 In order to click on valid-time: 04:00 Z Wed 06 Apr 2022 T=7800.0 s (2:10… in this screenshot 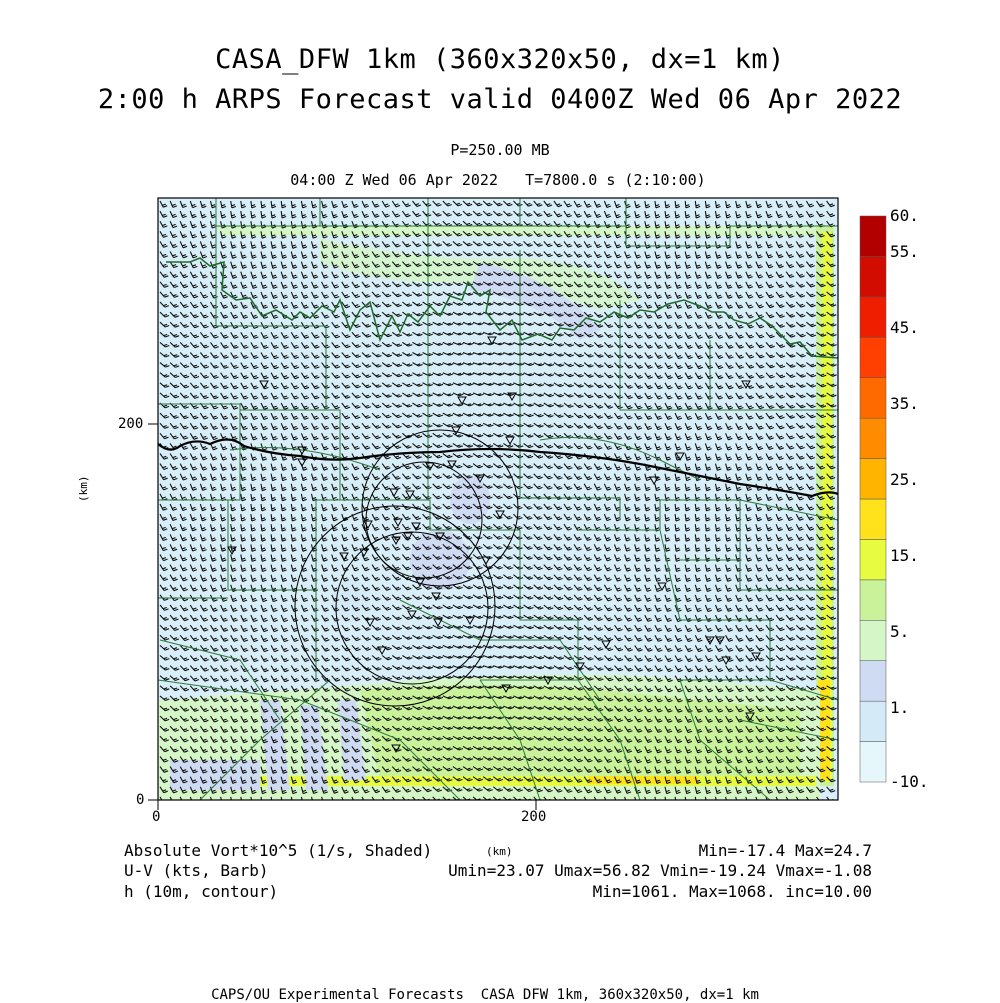, I will do `click(498, 180)`.